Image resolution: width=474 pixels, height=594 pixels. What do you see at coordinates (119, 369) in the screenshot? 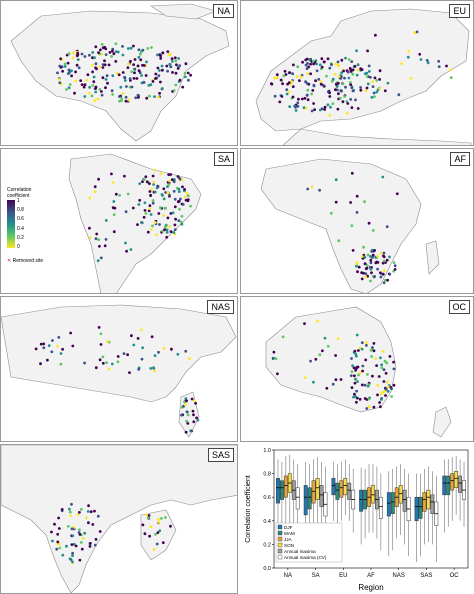
I see `map-panel-nas: NAS` at bounding box center [119, 369].